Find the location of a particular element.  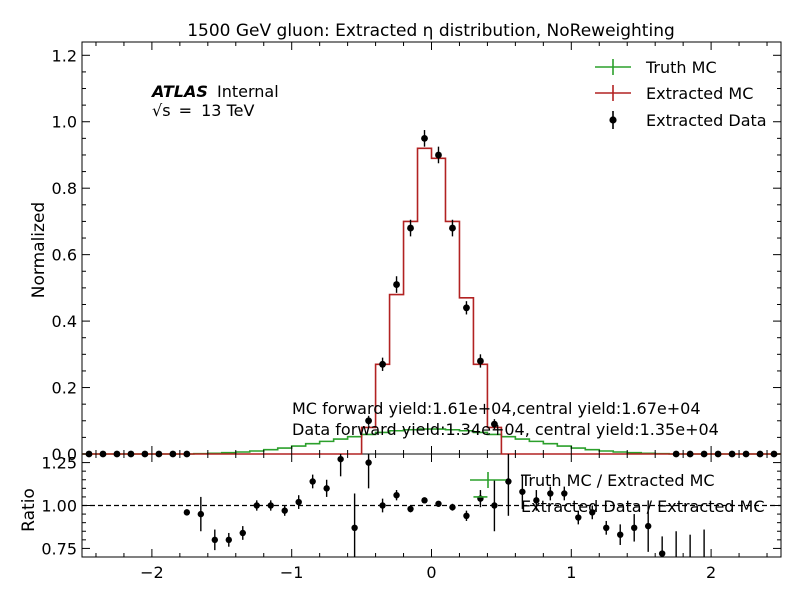

main-y-tick-label: 1.2 is located at coordinates (64, 55).